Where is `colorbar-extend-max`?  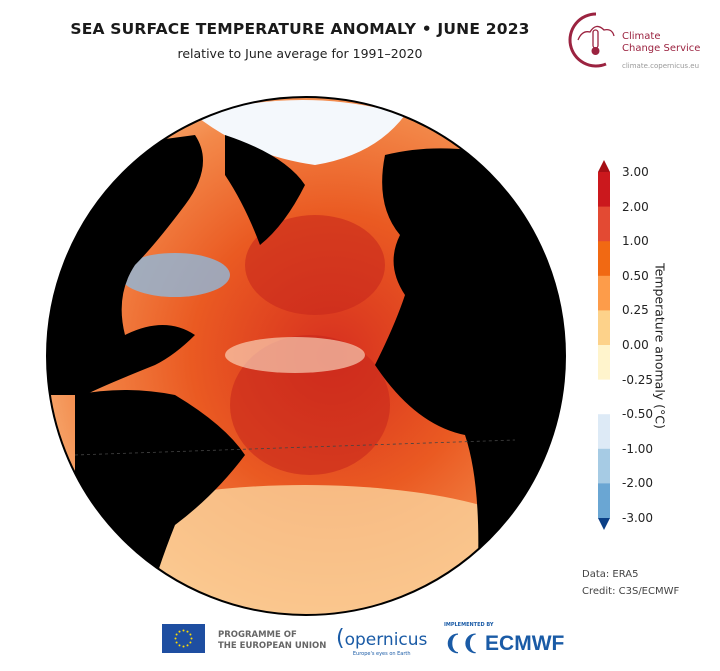
colorbar-extend-max is located at coordinates (604, 166).